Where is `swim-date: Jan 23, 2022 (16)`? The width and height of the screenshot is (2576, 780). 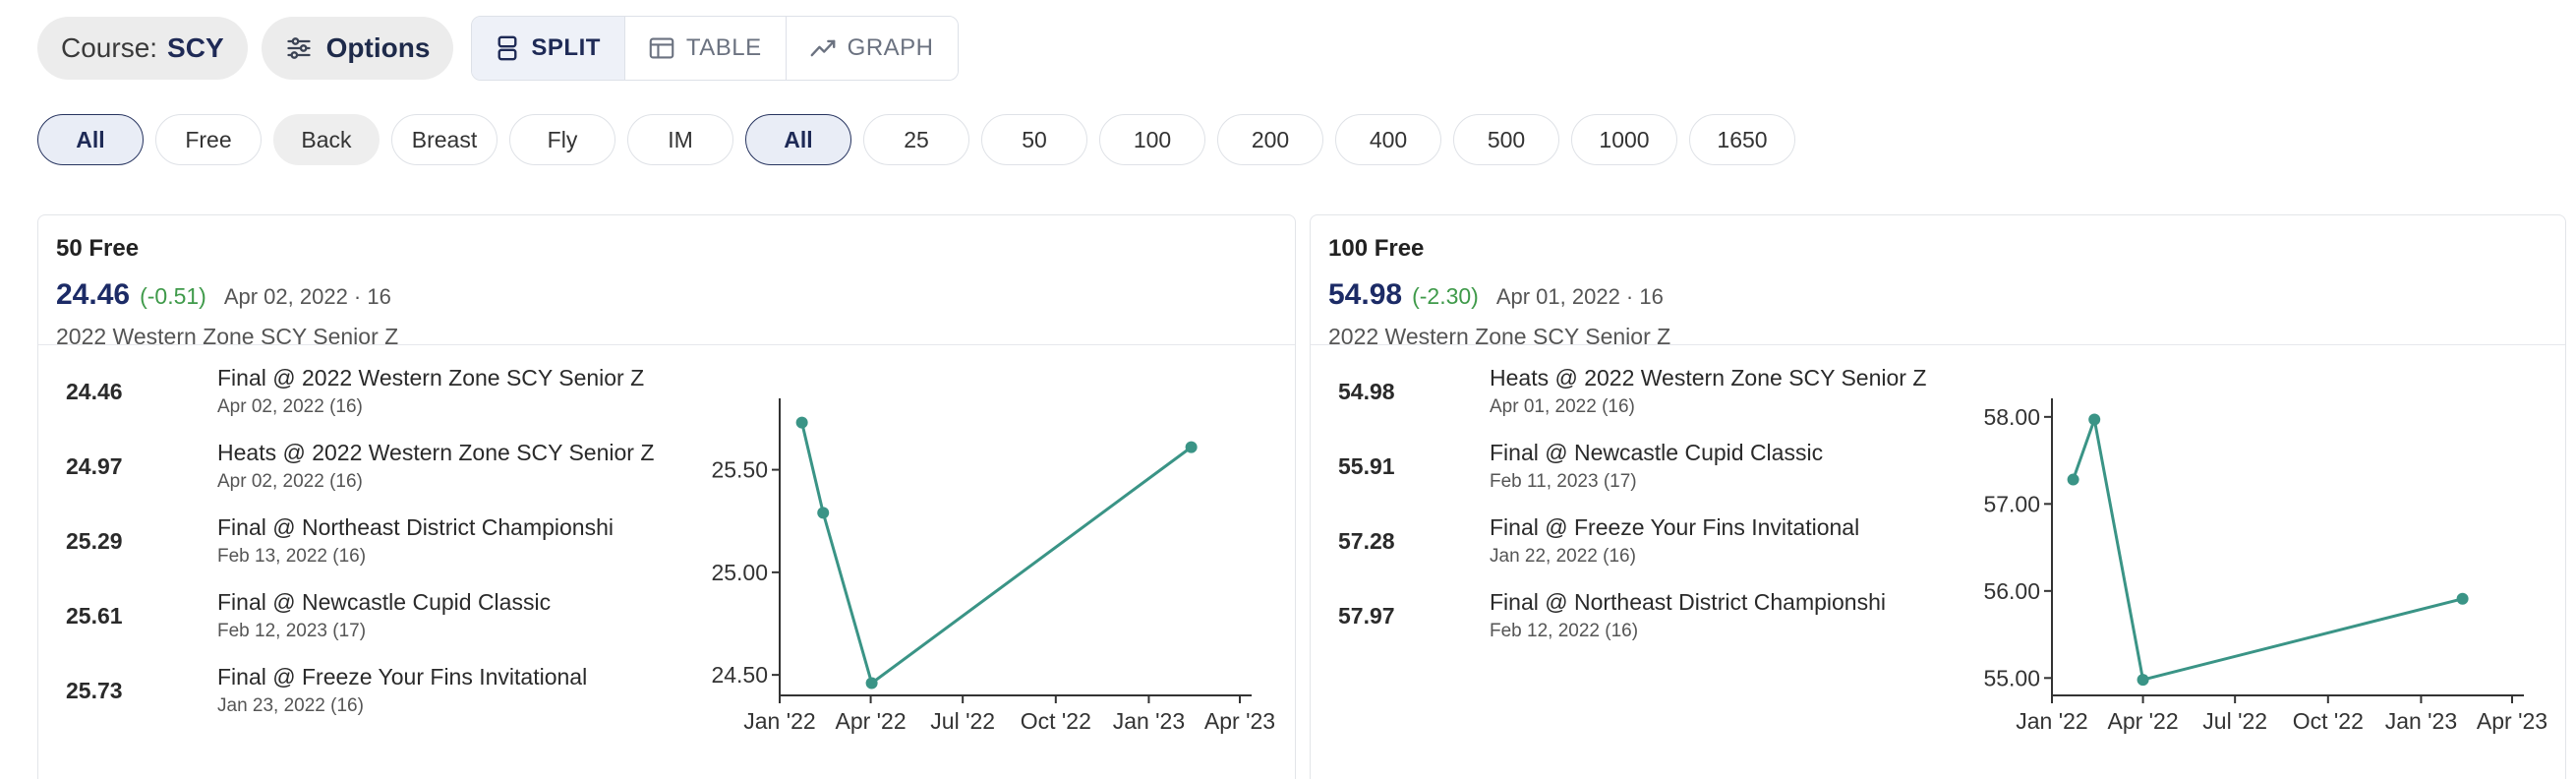 swim-date: Jan 23, 2022 (16) is located at coordinates (290, 705).